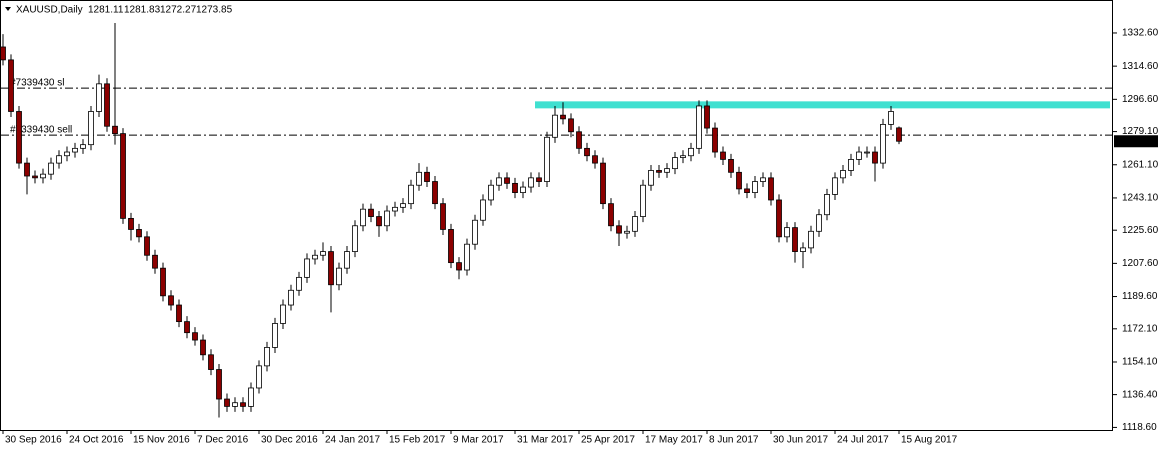 Image resolution: width=1159 pixels, height=452 pixels. What do you see at coordinates (734, 440) in the screenshot?
I see `x-tick-label: 8 Jun 2017` at bounding box center [734, 440].